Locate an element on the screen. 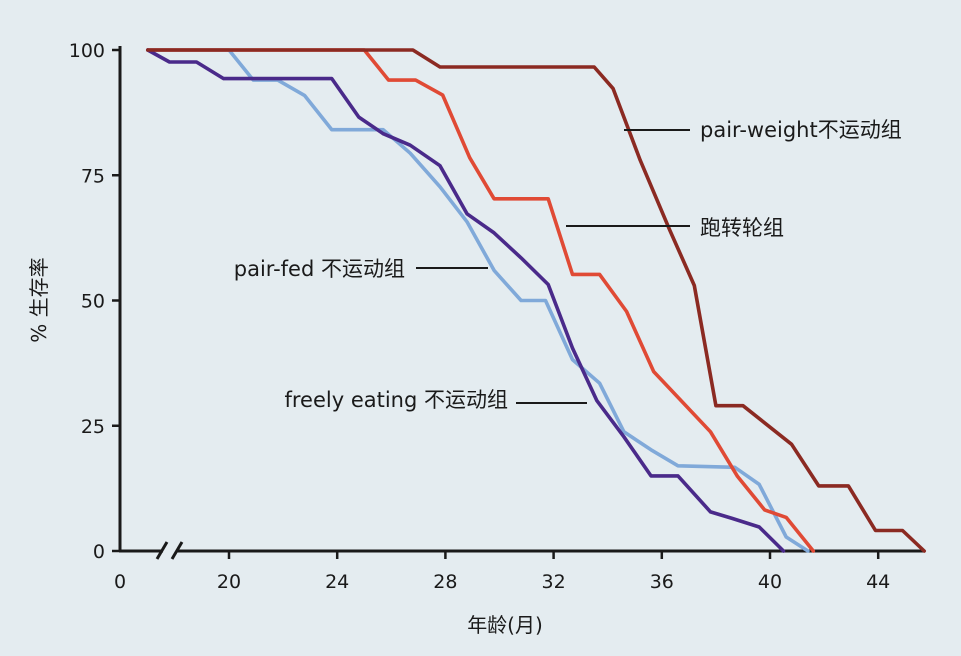  y-tick-label: 50 is located at coordinates (93, 302).